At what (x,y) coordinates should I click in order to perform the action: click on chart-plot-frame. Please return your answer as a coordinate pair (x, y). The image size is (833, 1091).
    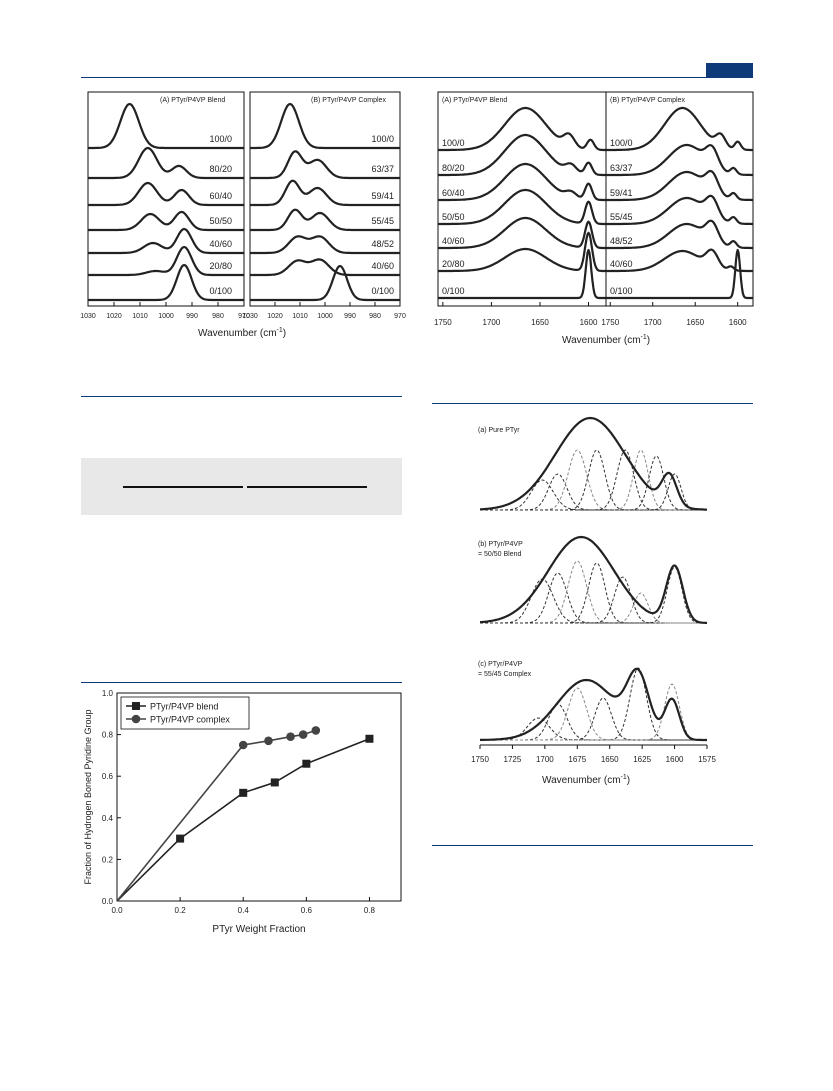
    Looking at the image, I should click on (259, 797).